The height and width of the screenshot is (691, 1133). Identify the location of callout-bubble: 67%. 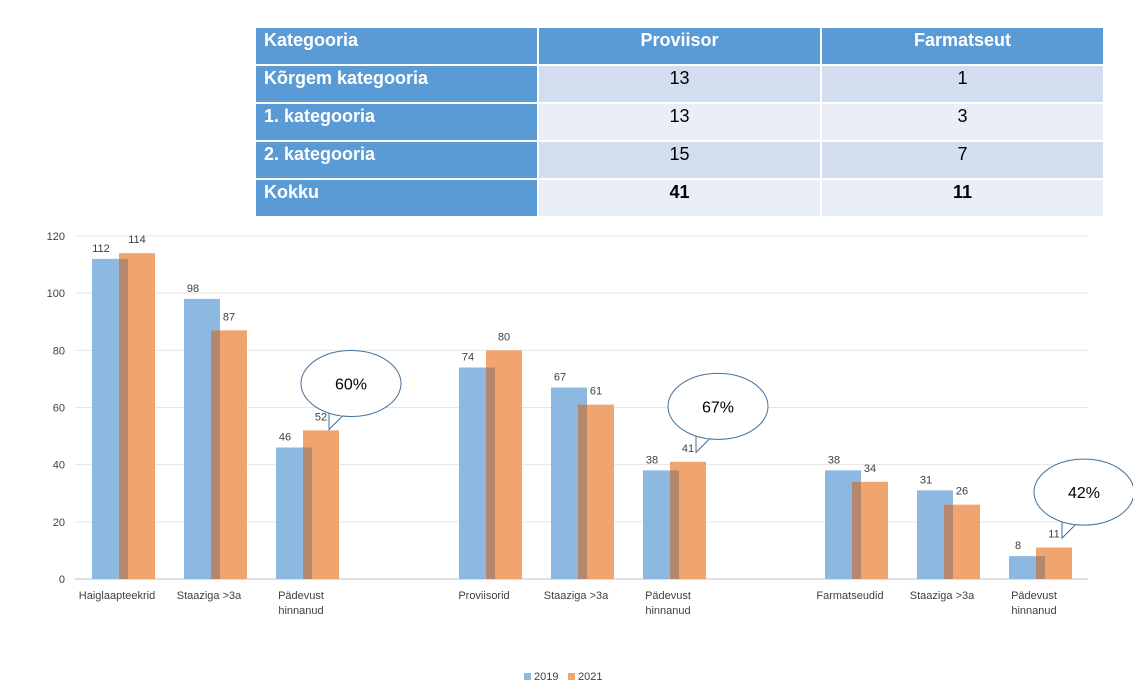
(718, 413).